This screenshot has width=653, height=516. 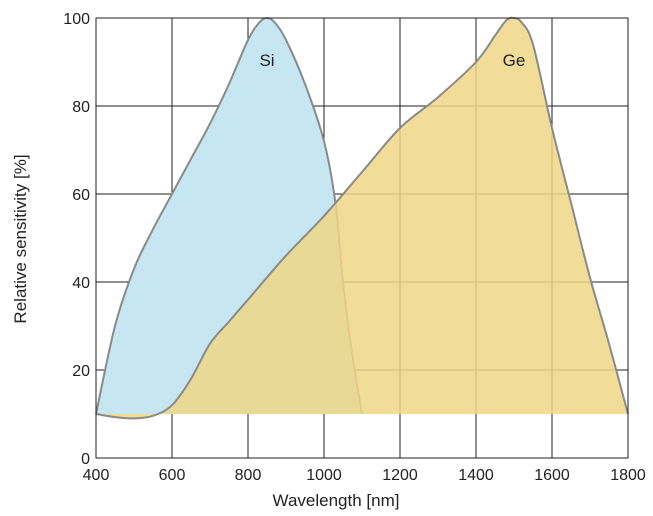 I want to click on x-tick-label: 1400, so click(x=476, y=475).